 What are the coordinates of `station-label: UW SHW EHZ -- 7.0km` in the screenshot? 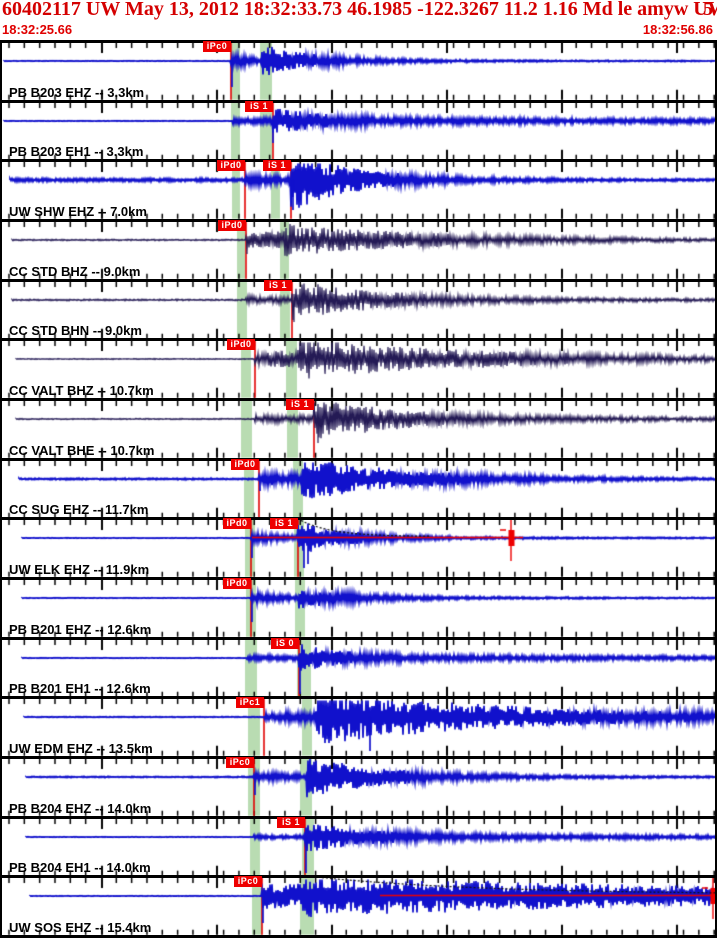 It's located at (78, 211).